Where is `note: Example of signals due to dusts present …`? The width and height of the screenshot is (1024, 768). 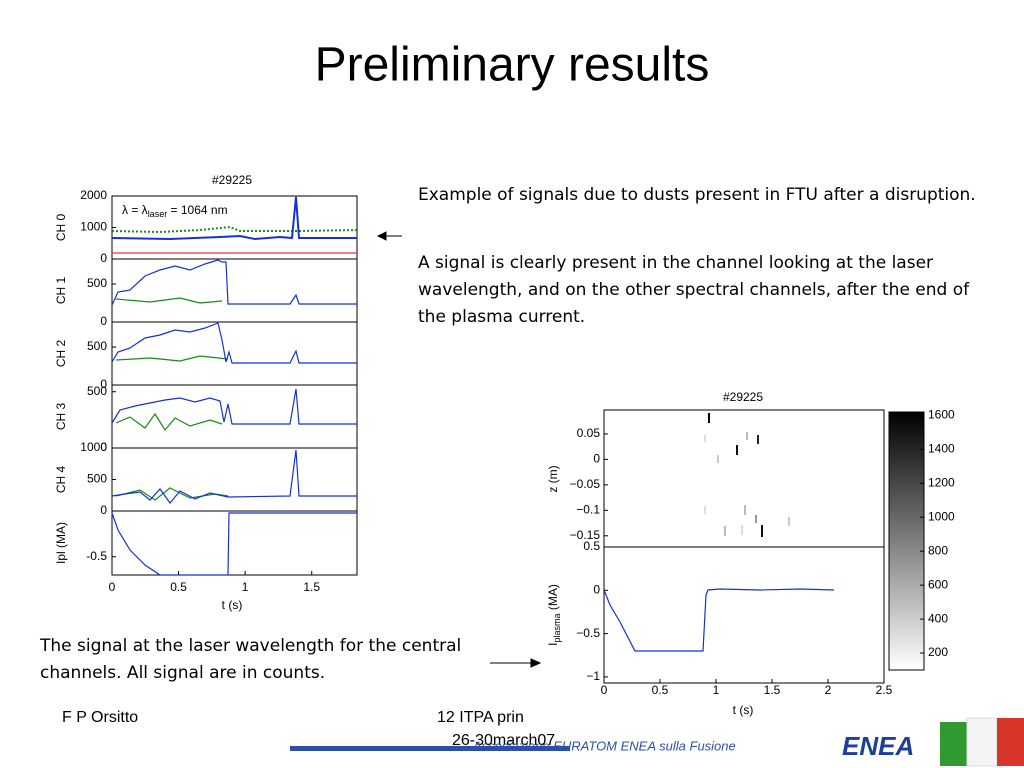
note: Example of signals due to dusts present … is located at coordinates (697, 195).